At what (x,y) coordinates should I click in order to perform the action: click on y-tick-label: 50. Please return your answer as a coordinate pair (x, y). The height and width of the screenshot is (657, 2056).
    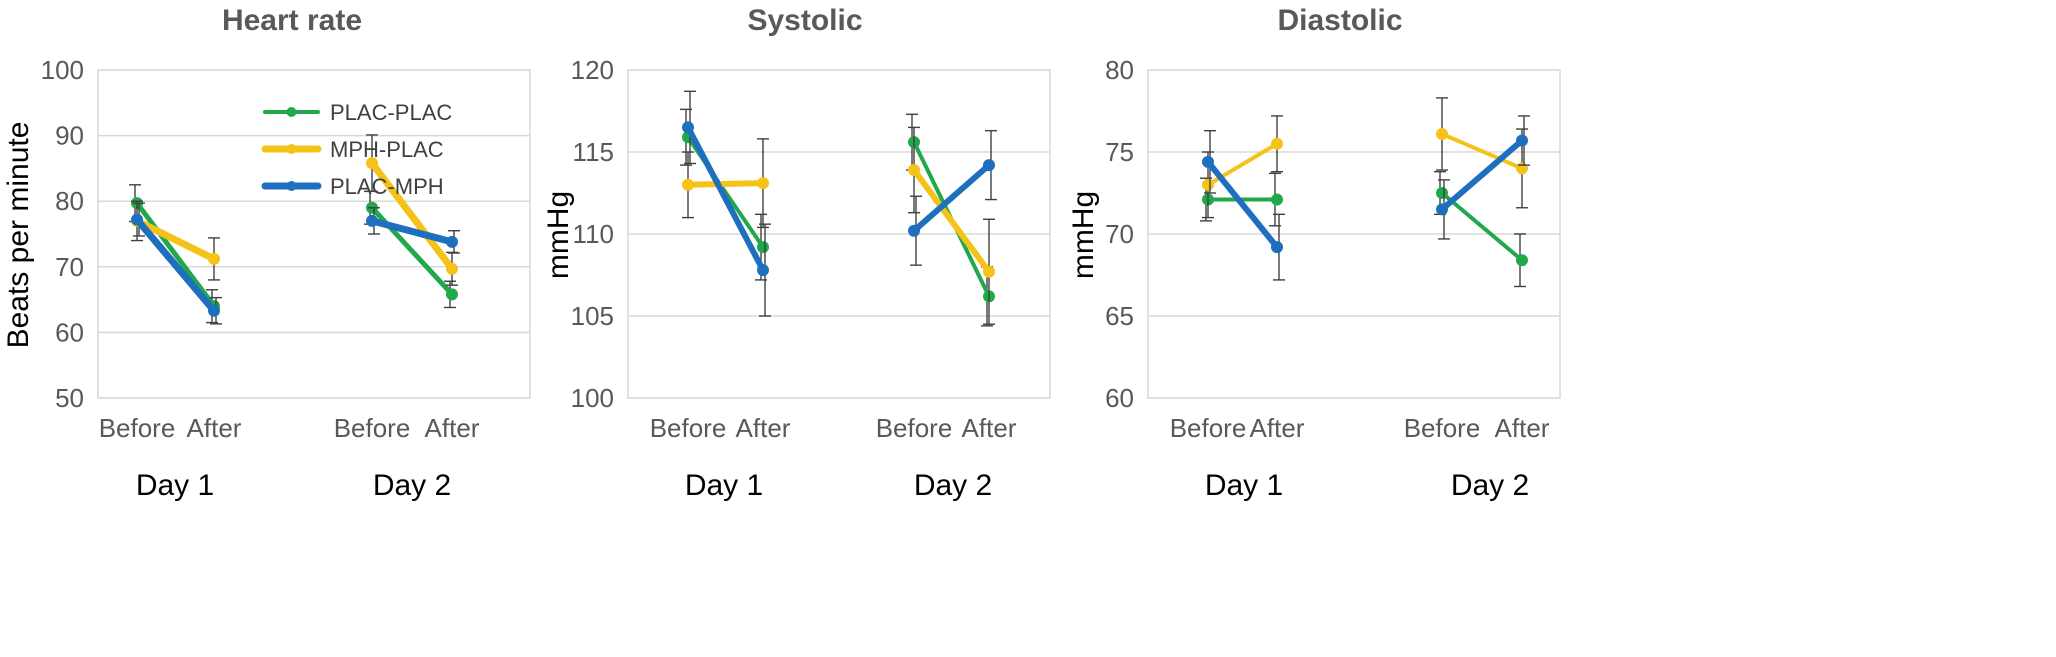
    Looking at the image, I should click on (69, 398).